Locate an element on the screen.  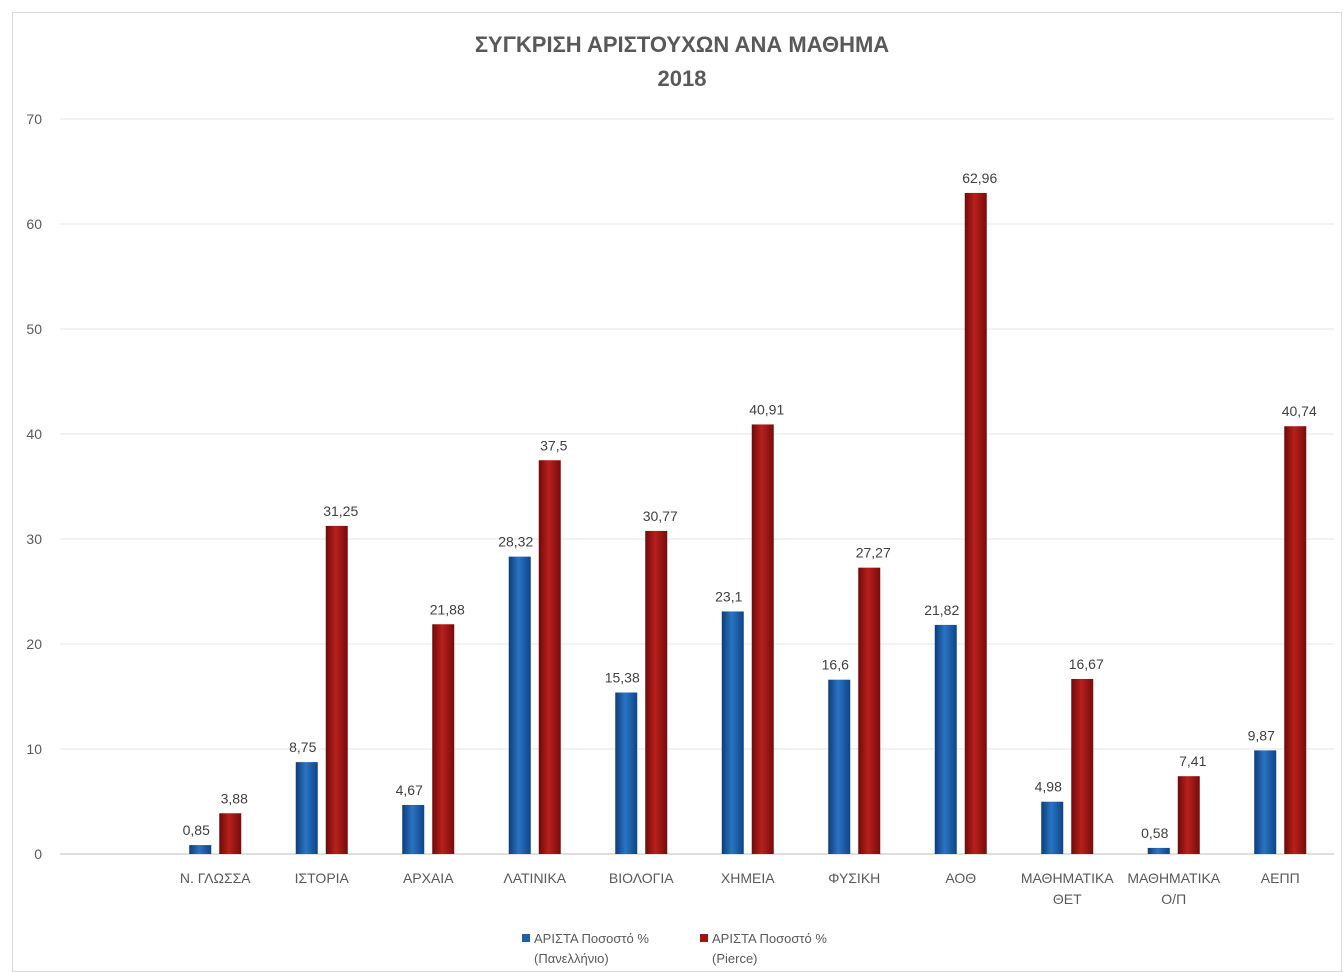
x-category-label: Ο/Π is located at coordinates (1173, 899).